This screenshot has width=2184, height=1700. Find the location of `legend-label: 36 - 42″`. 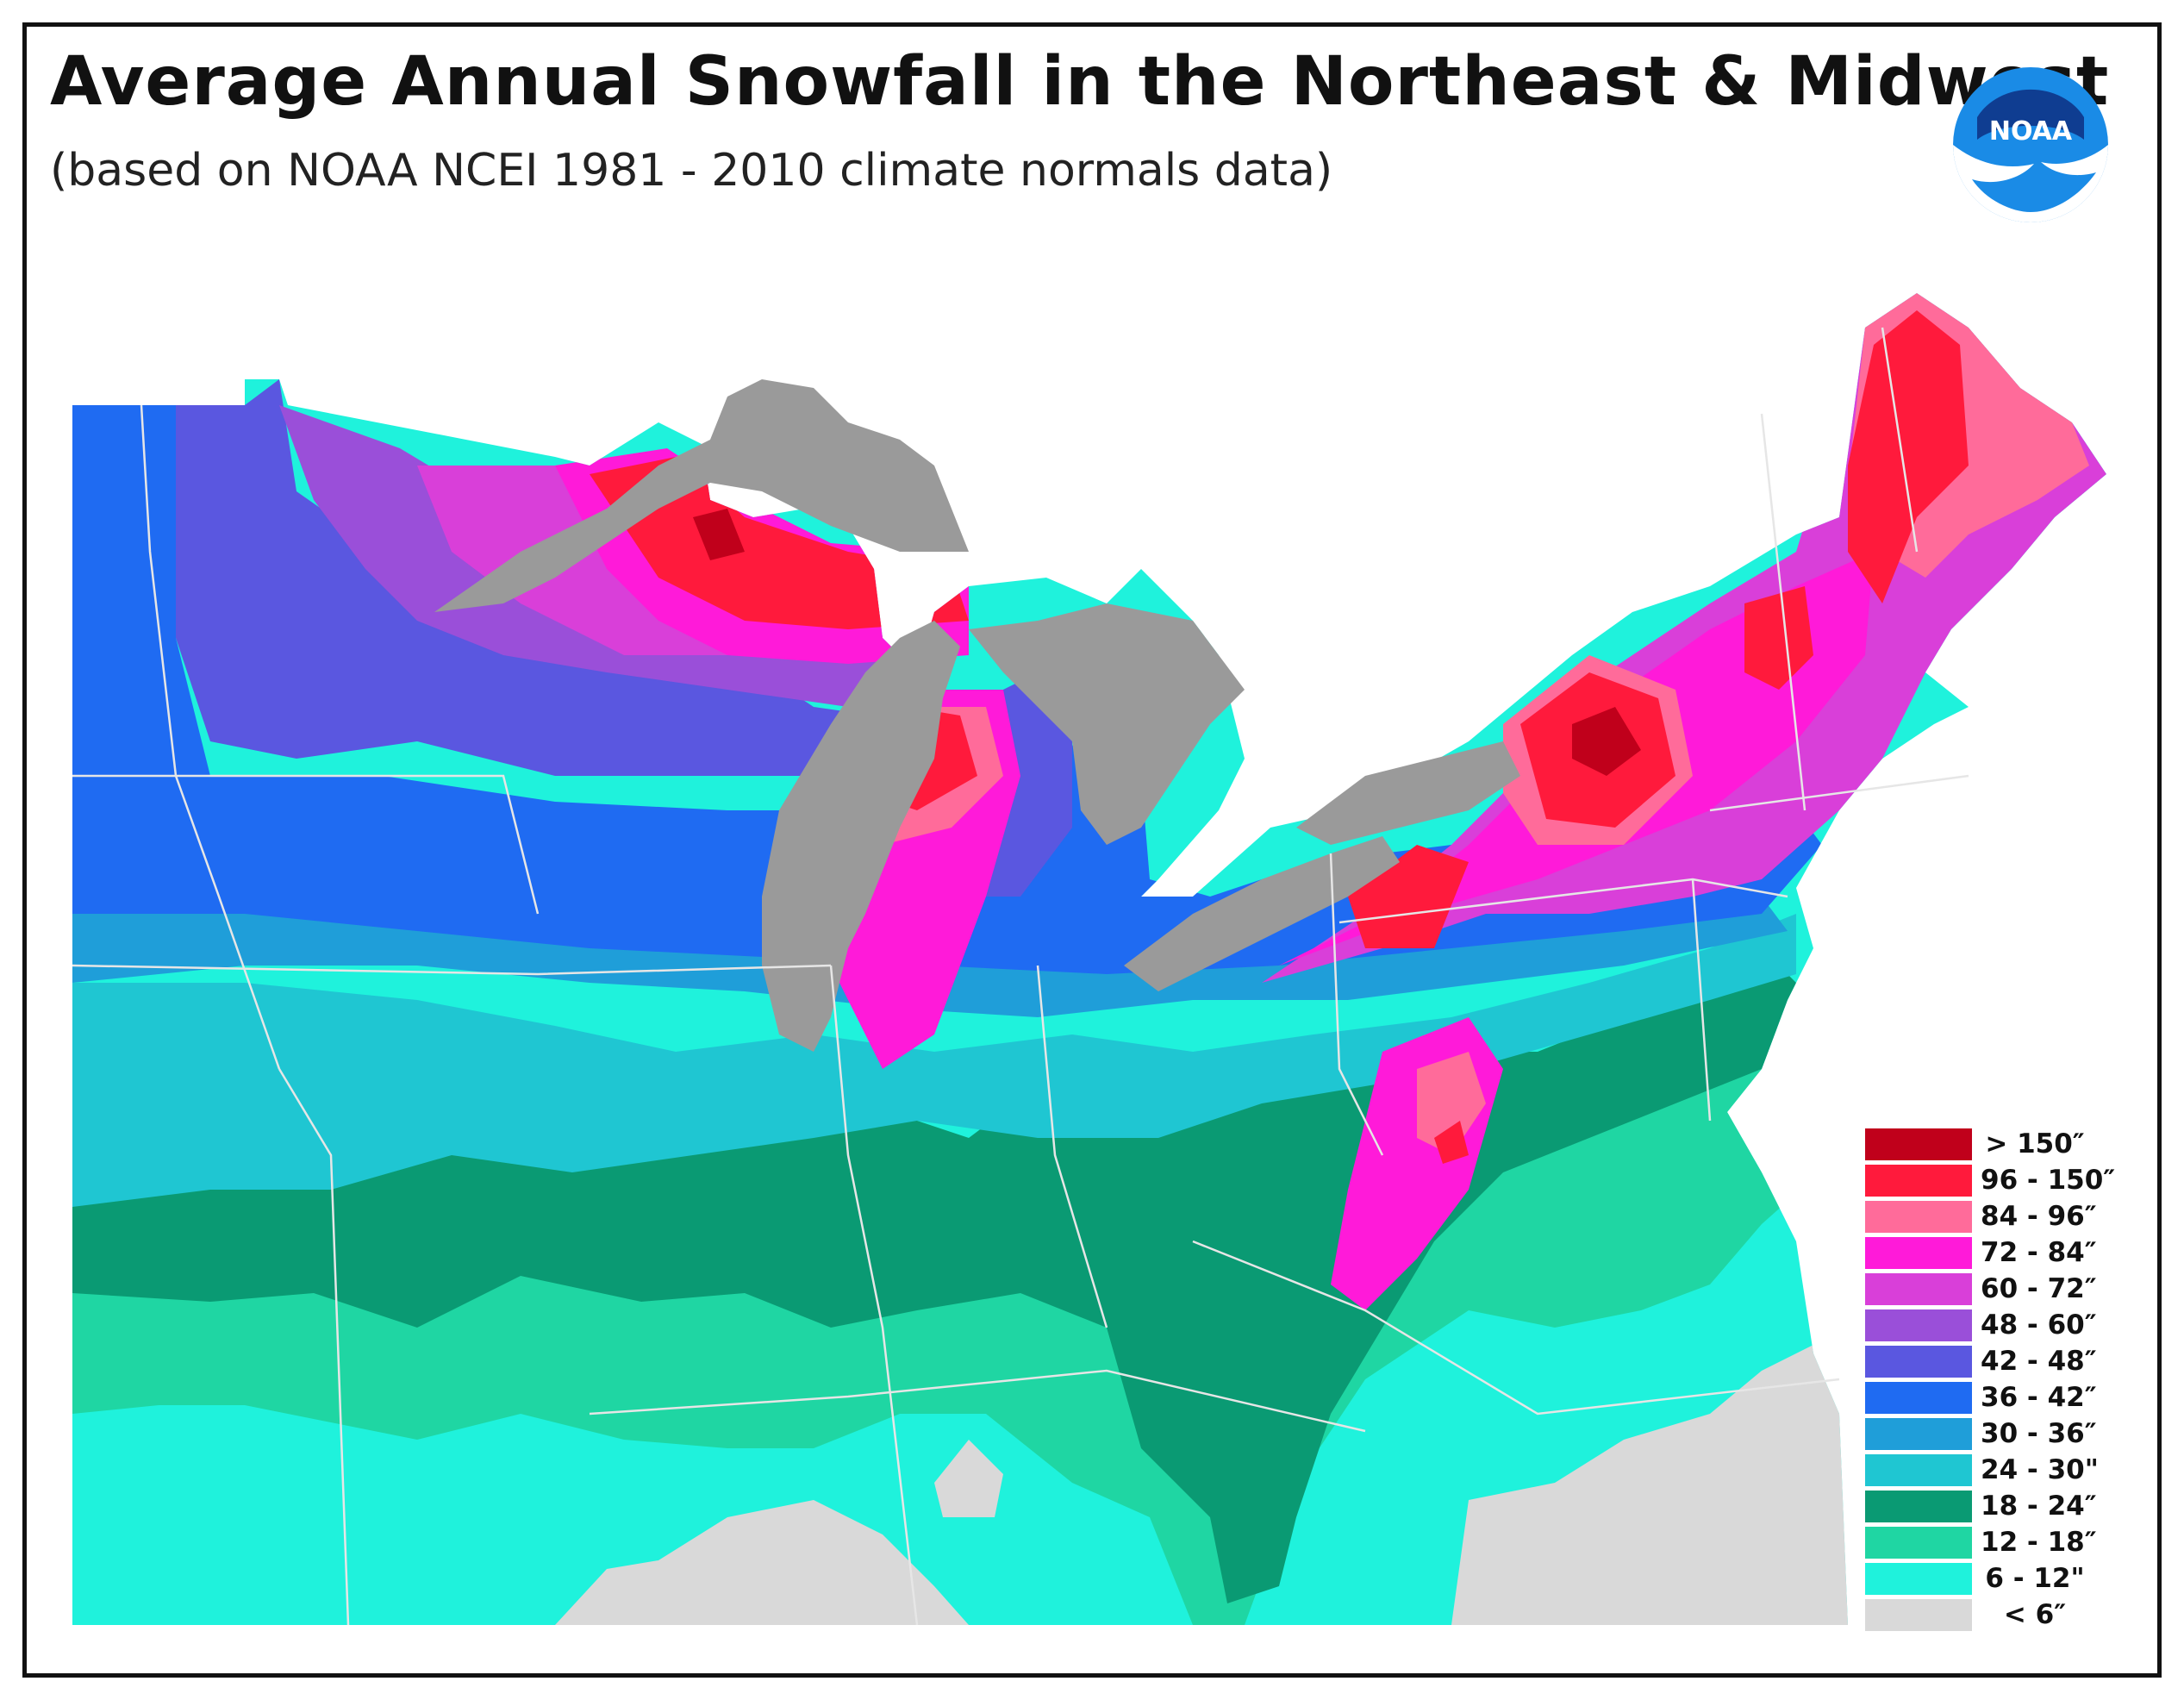

legend-label: 36 - 42″ is located at coordinates (2039, 1397).